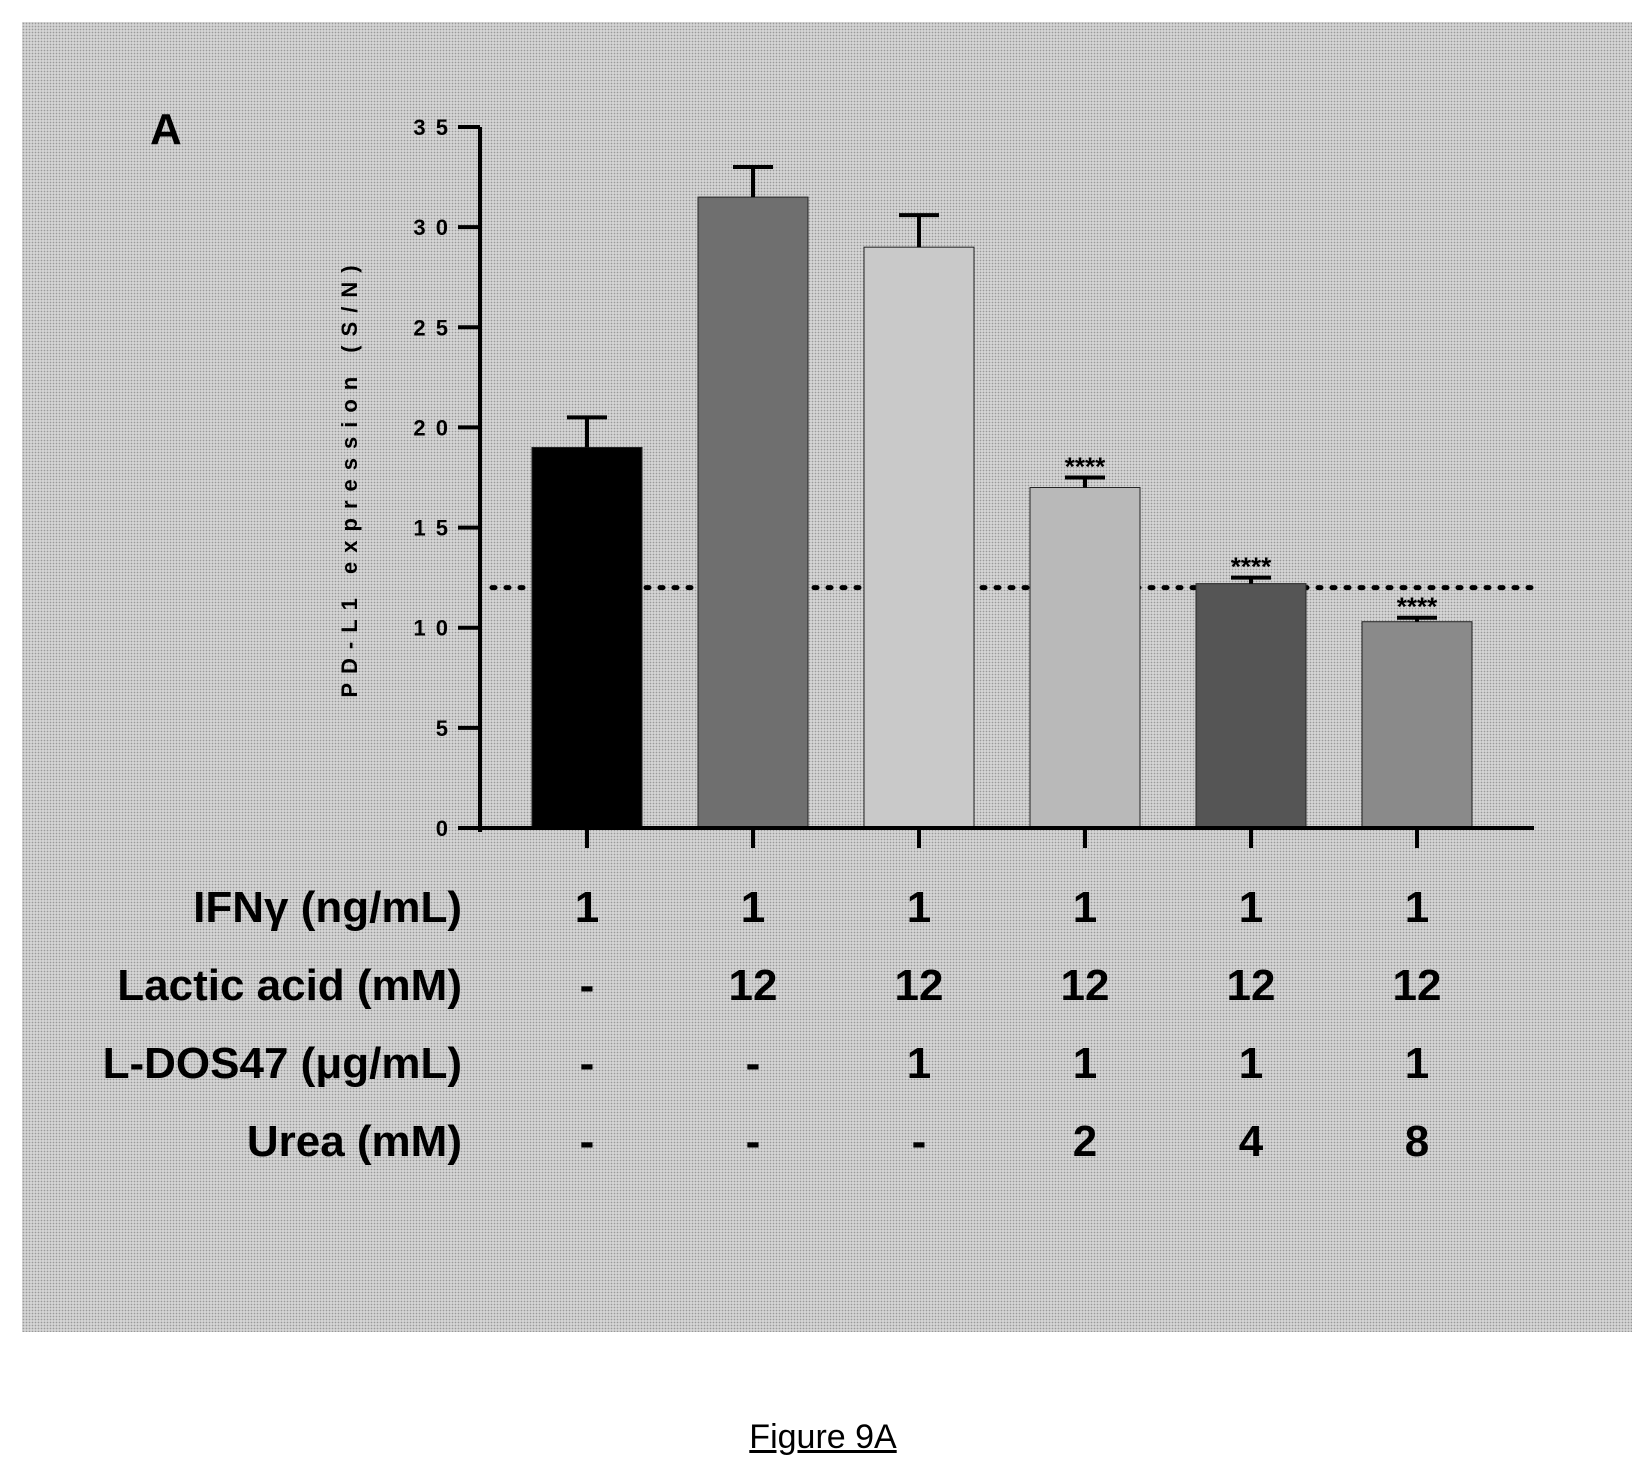 The image size is (1646, 1478). Describe the element at coordinates (431, 427) in the screenshot. I see `y-tick-label: 2 0` at that location.